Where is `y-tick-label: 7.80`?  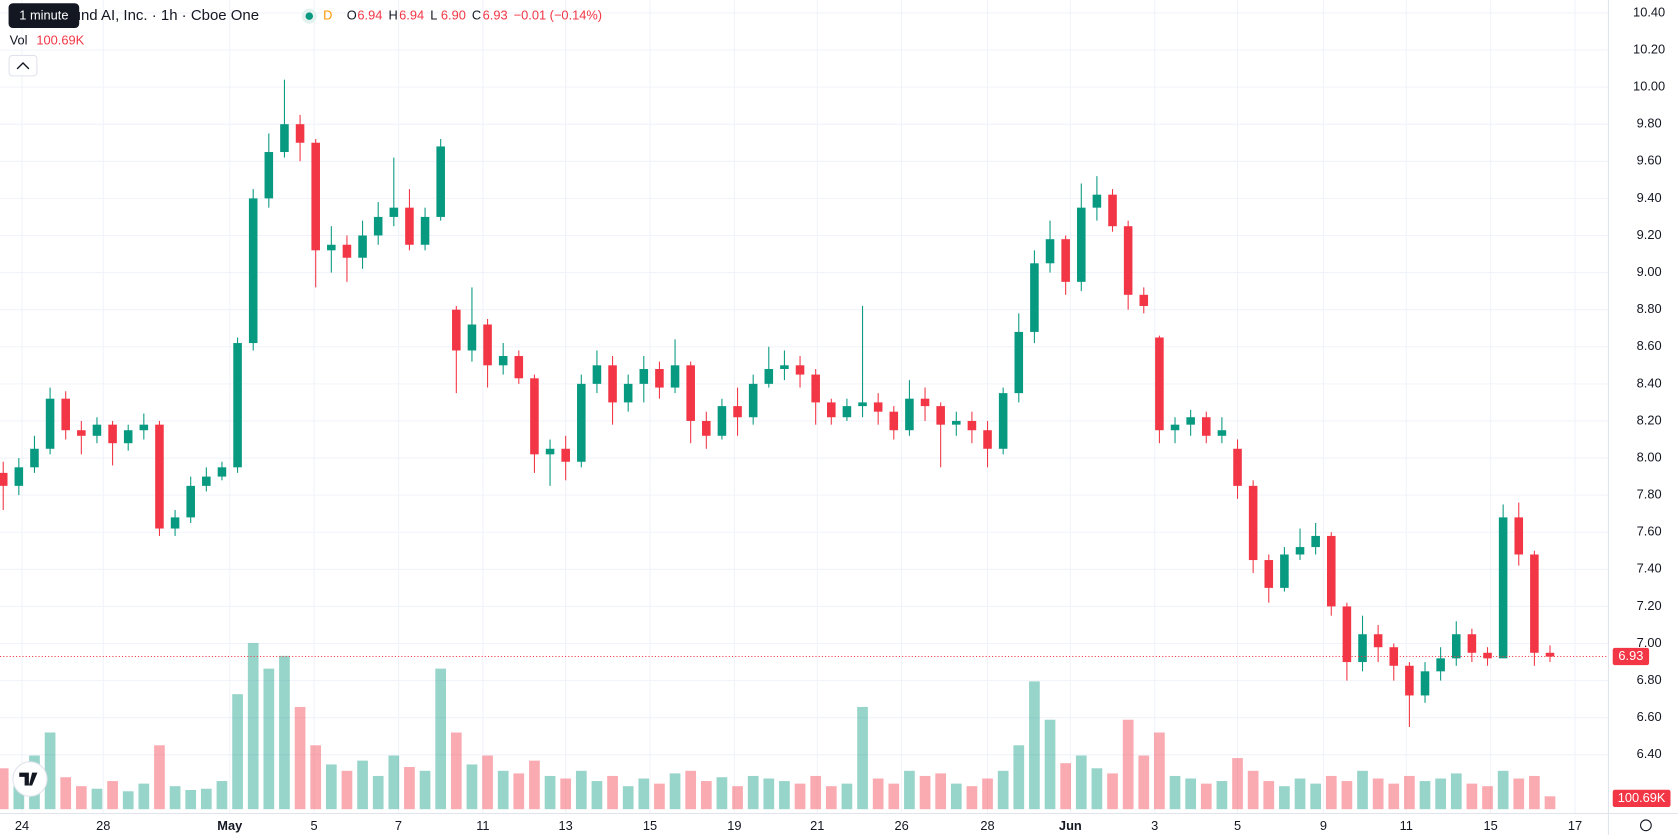 y-tick-label: 7.80 is located at coordinates (1649, 494).